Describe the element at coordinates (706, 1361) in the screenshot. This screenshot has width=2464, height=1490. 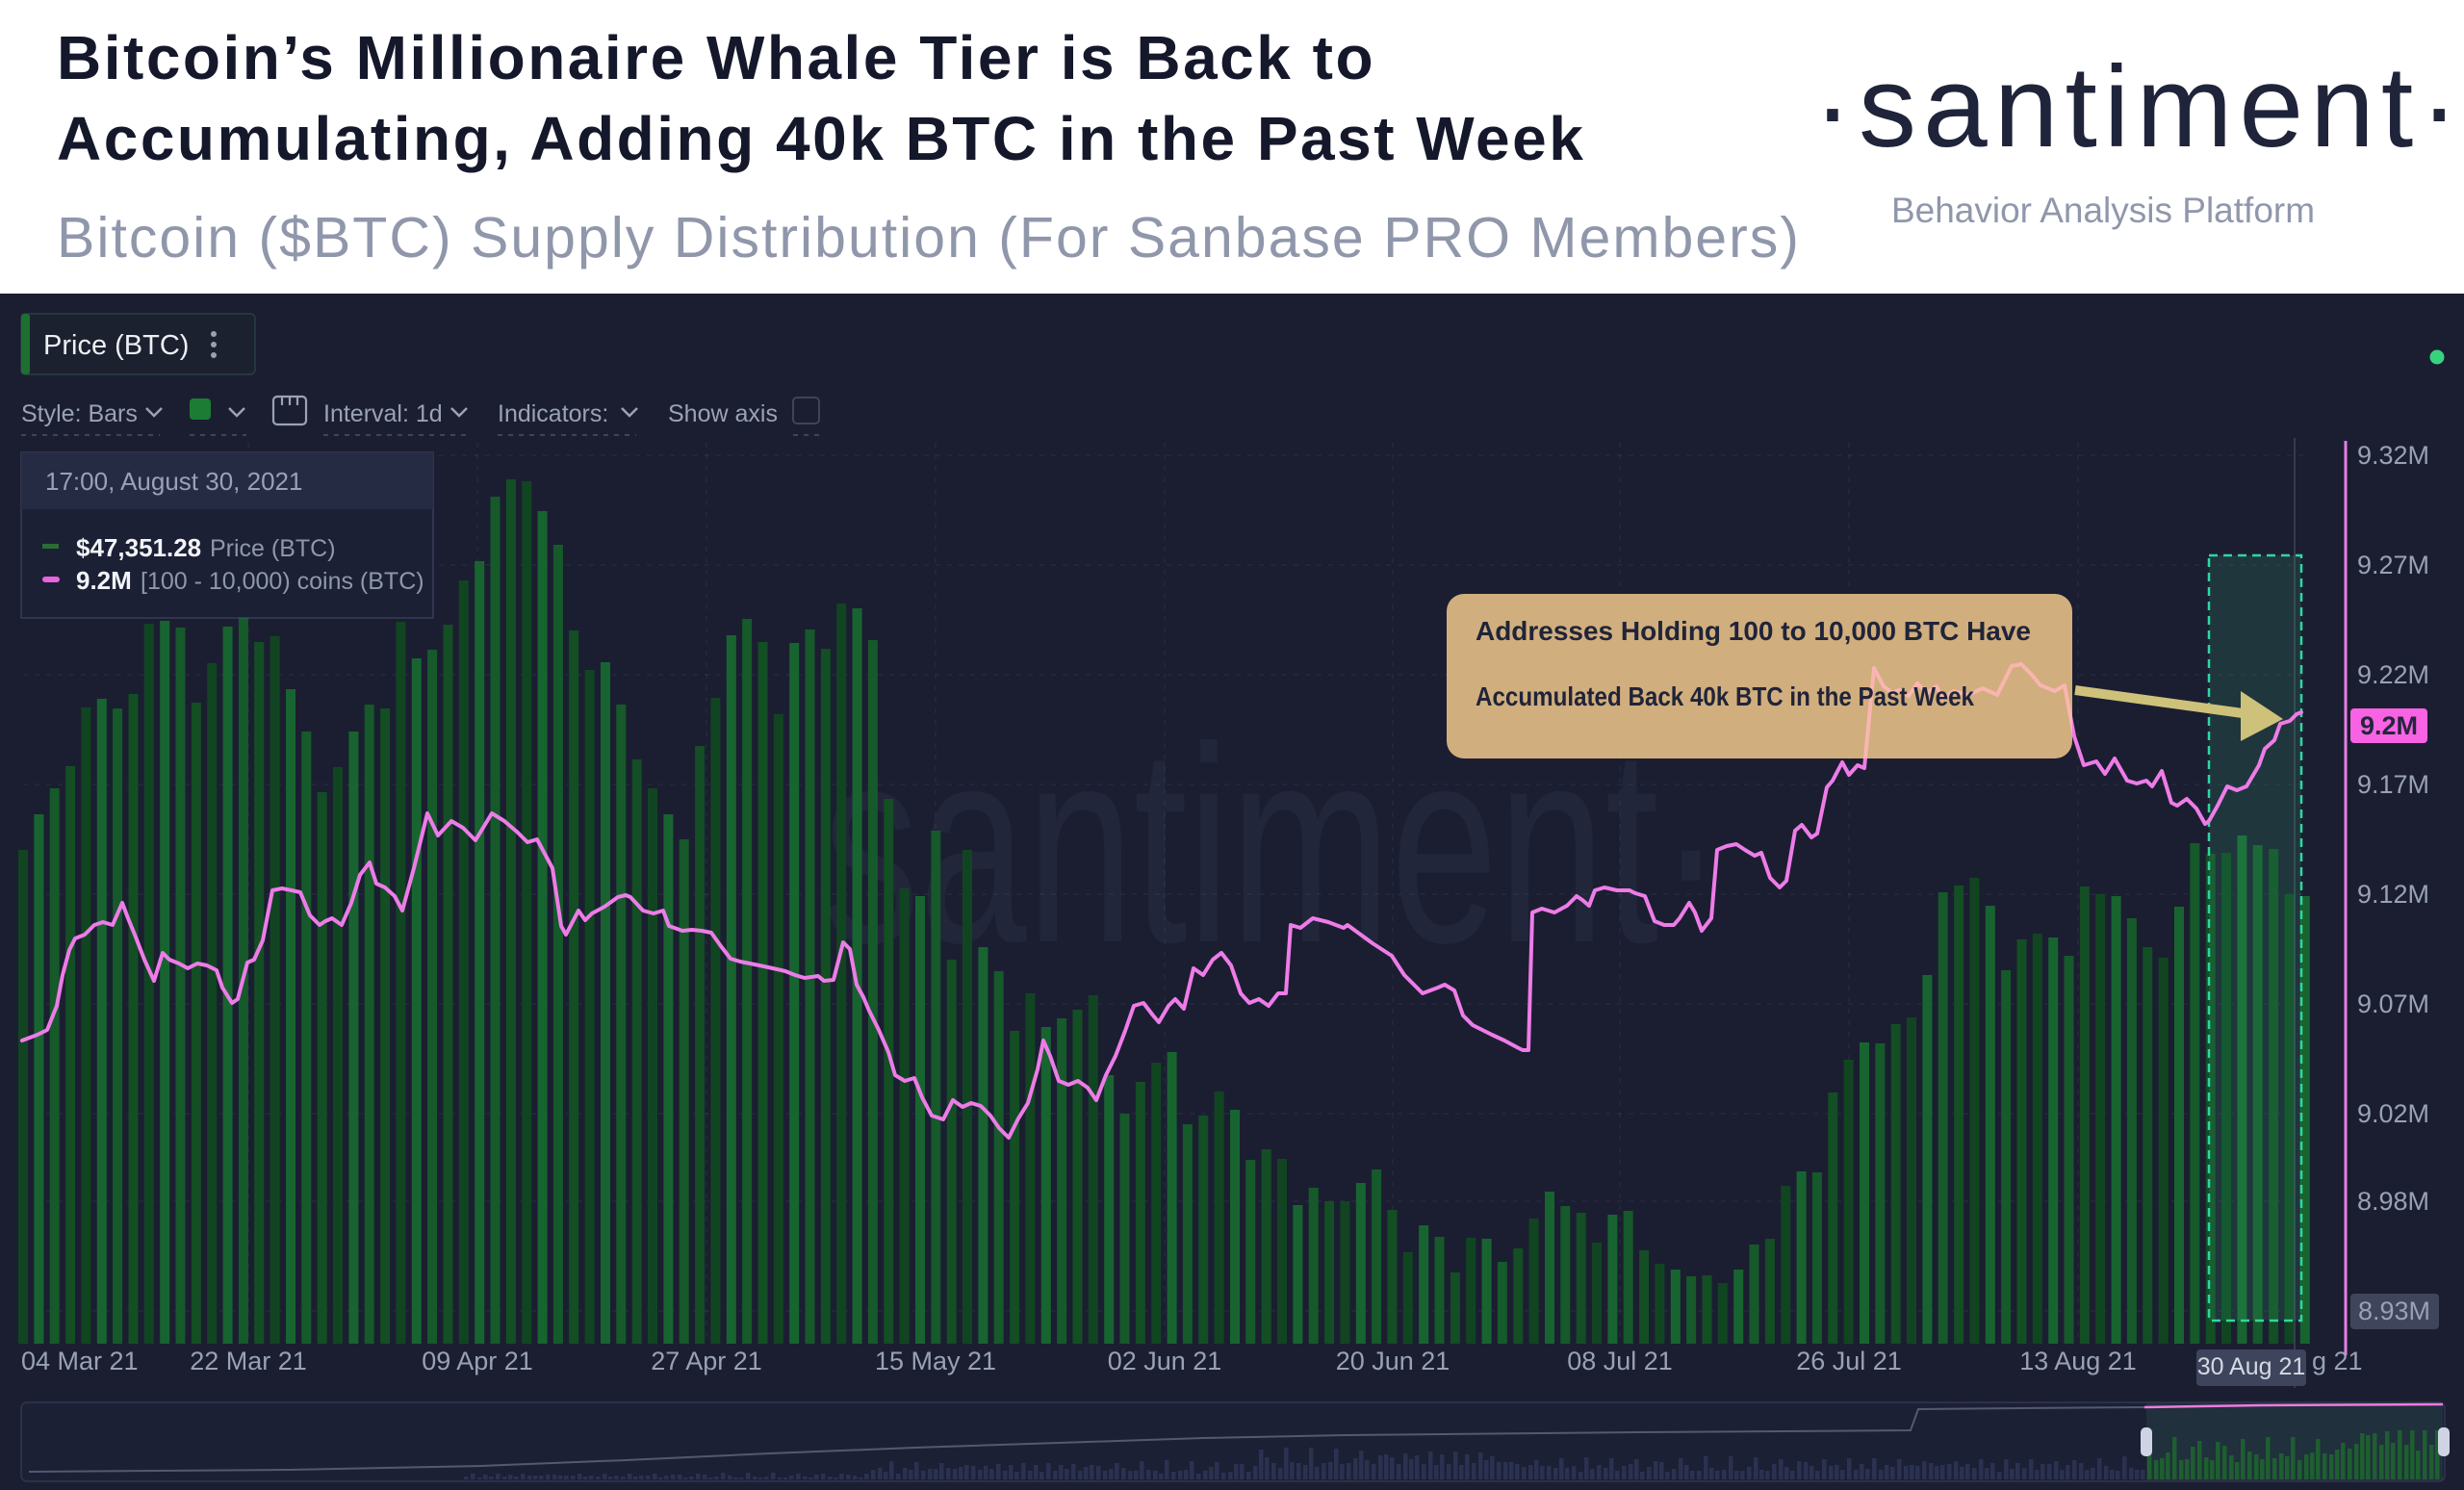
I see `svg-text: 27 Apr 21` at that location.